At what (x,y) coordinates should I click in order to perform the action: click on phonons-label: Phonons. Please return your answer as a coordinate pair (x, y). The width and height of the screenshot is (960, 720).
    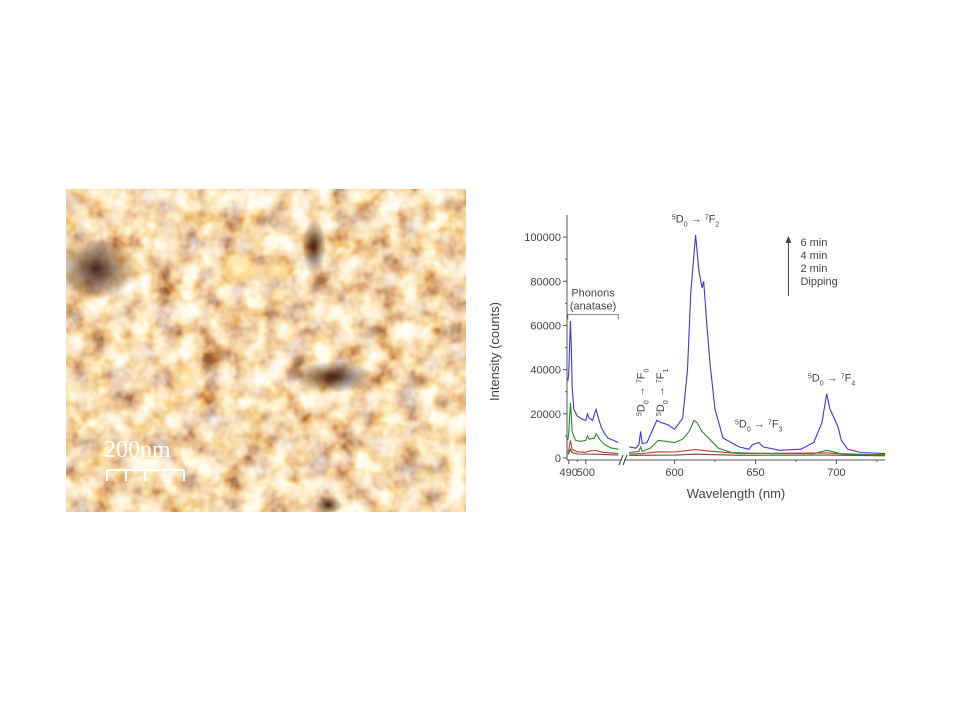
    Looking at the image, I should click on (593, 293).